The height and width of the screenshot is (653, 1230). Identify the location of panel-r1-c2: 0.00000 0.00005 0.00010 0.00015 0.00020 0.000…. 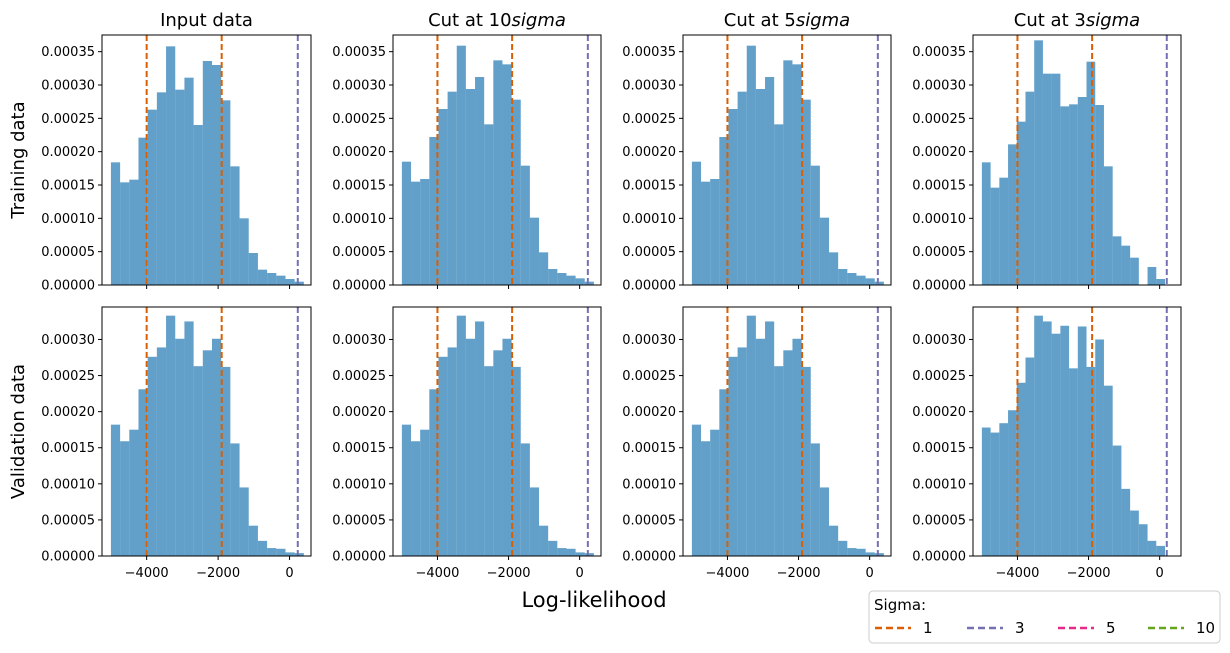
(757, 443).